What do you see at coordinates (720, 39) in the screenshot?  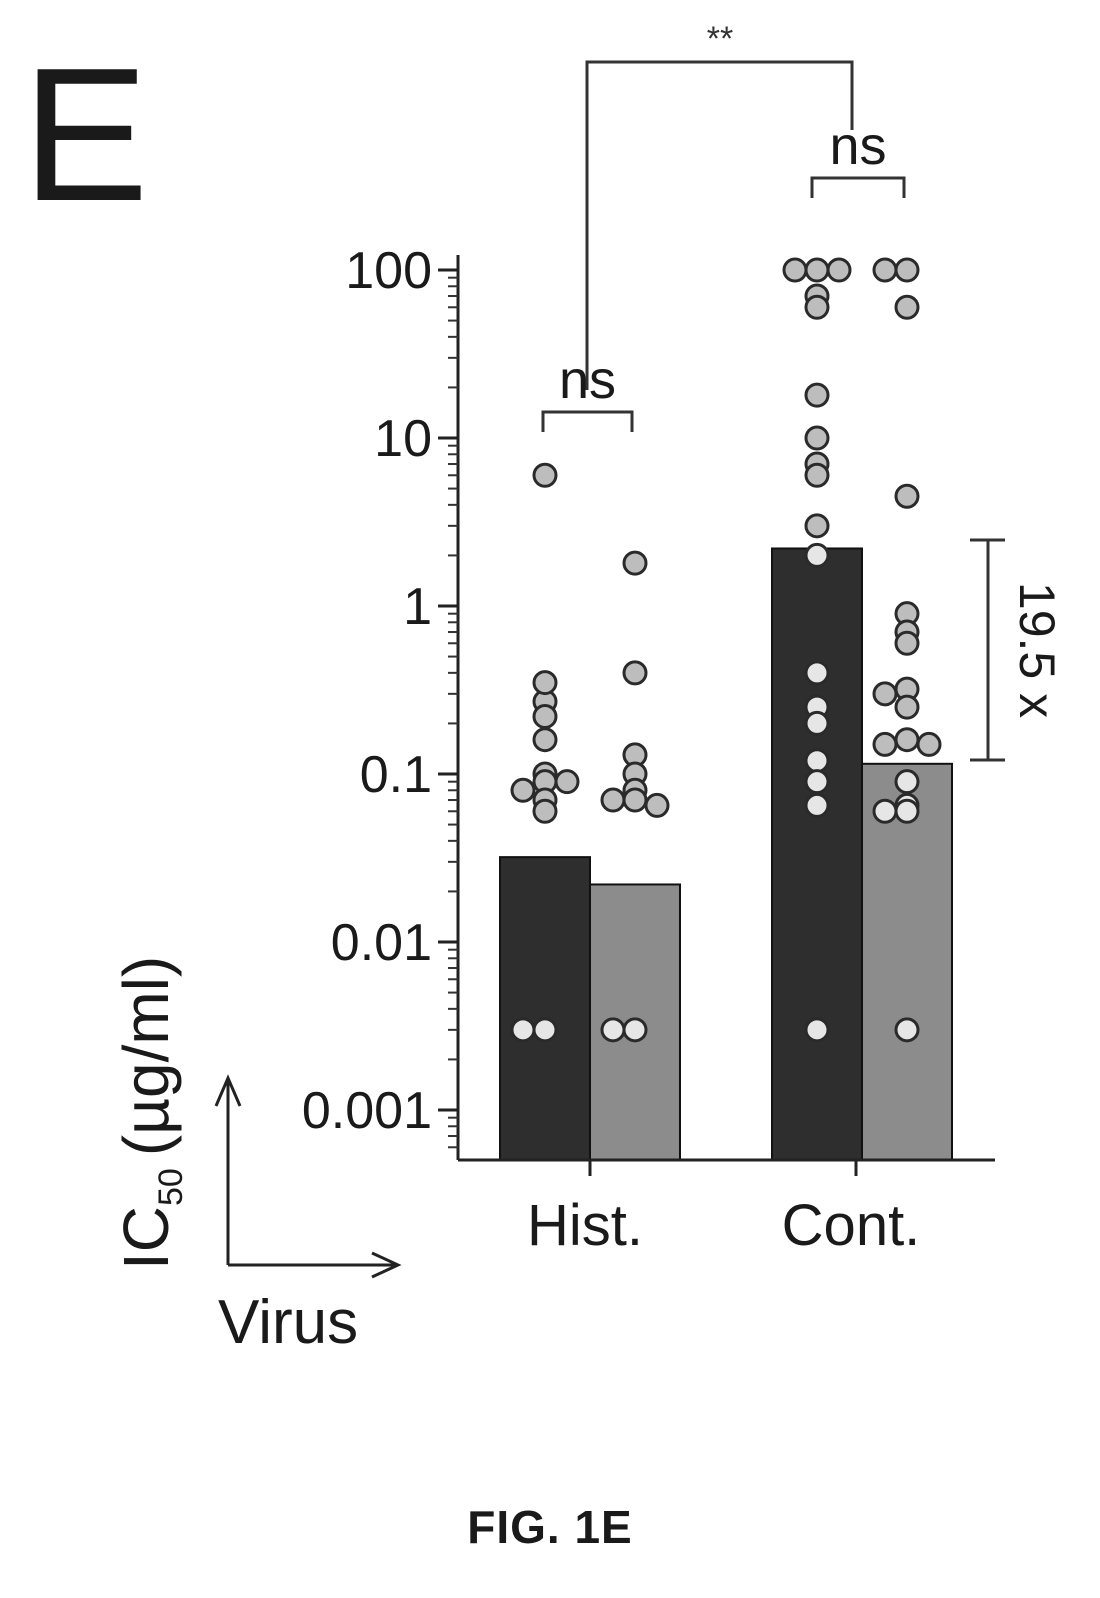 I see `sig-overall-label: **` at bounding box center [720, 39].